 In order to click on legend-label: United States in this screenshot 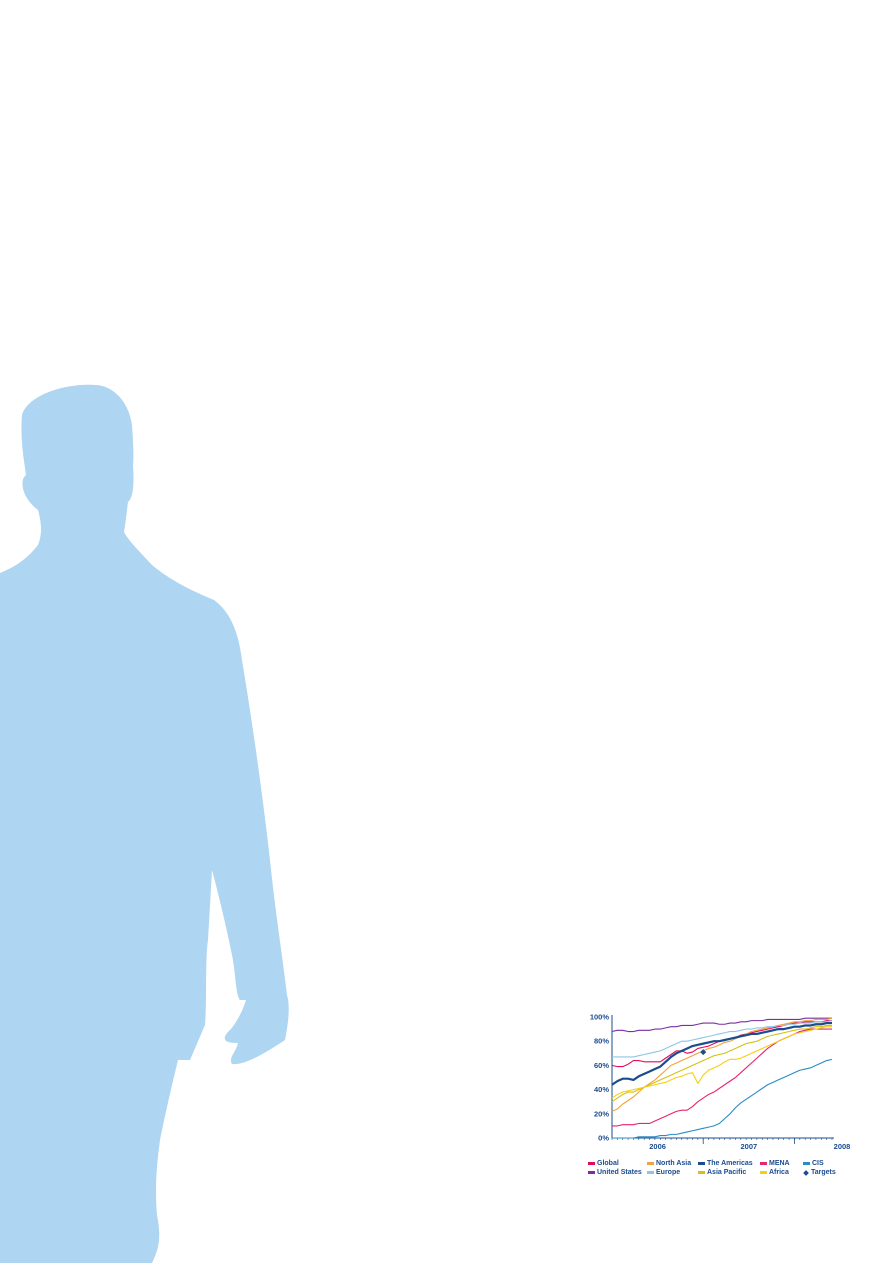, I will do `click(619, 1172)`.